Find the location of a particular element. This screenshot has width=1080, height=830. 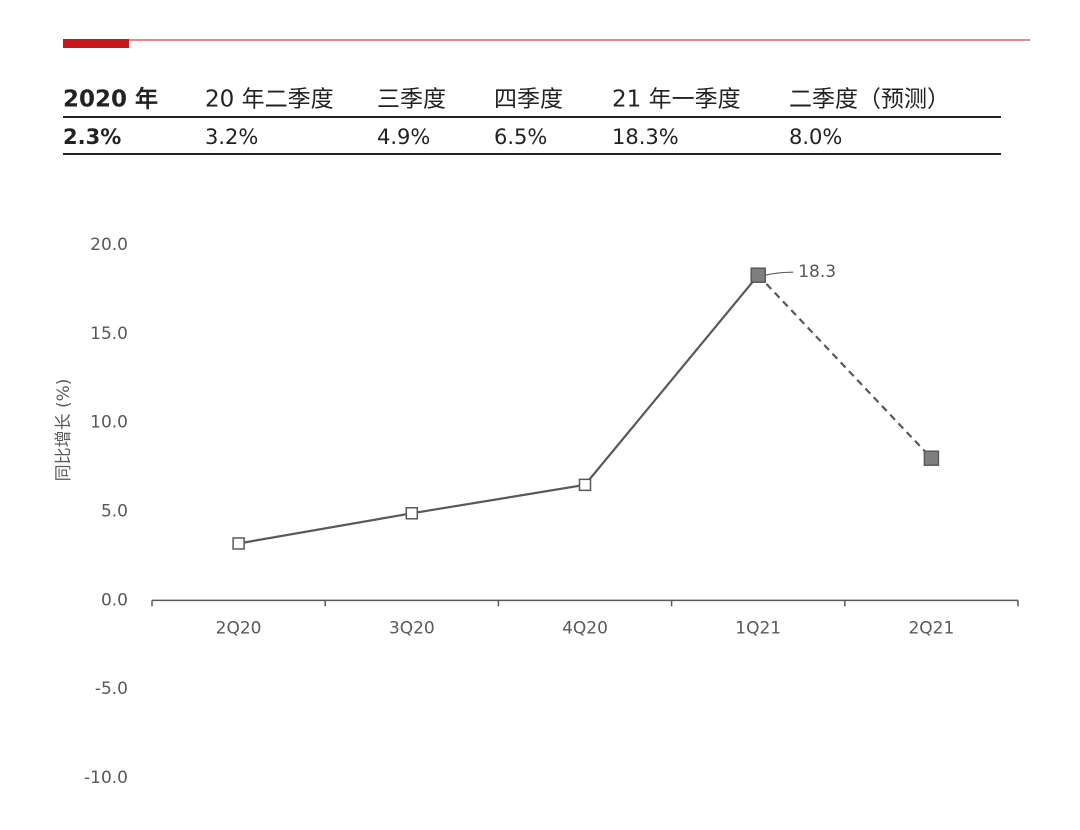

data-label: 18.3 is located at coordinates (817, 272).